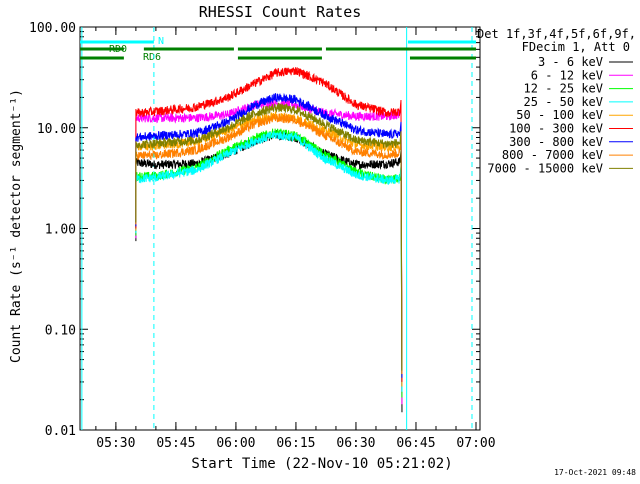 The height and width of the screenshot is (484, 640). What do you see at coordinates (545, 168) in the screenshot?
I see `legend-label-9: 7000 - 15000 keV` at bounding box center [545, 168].